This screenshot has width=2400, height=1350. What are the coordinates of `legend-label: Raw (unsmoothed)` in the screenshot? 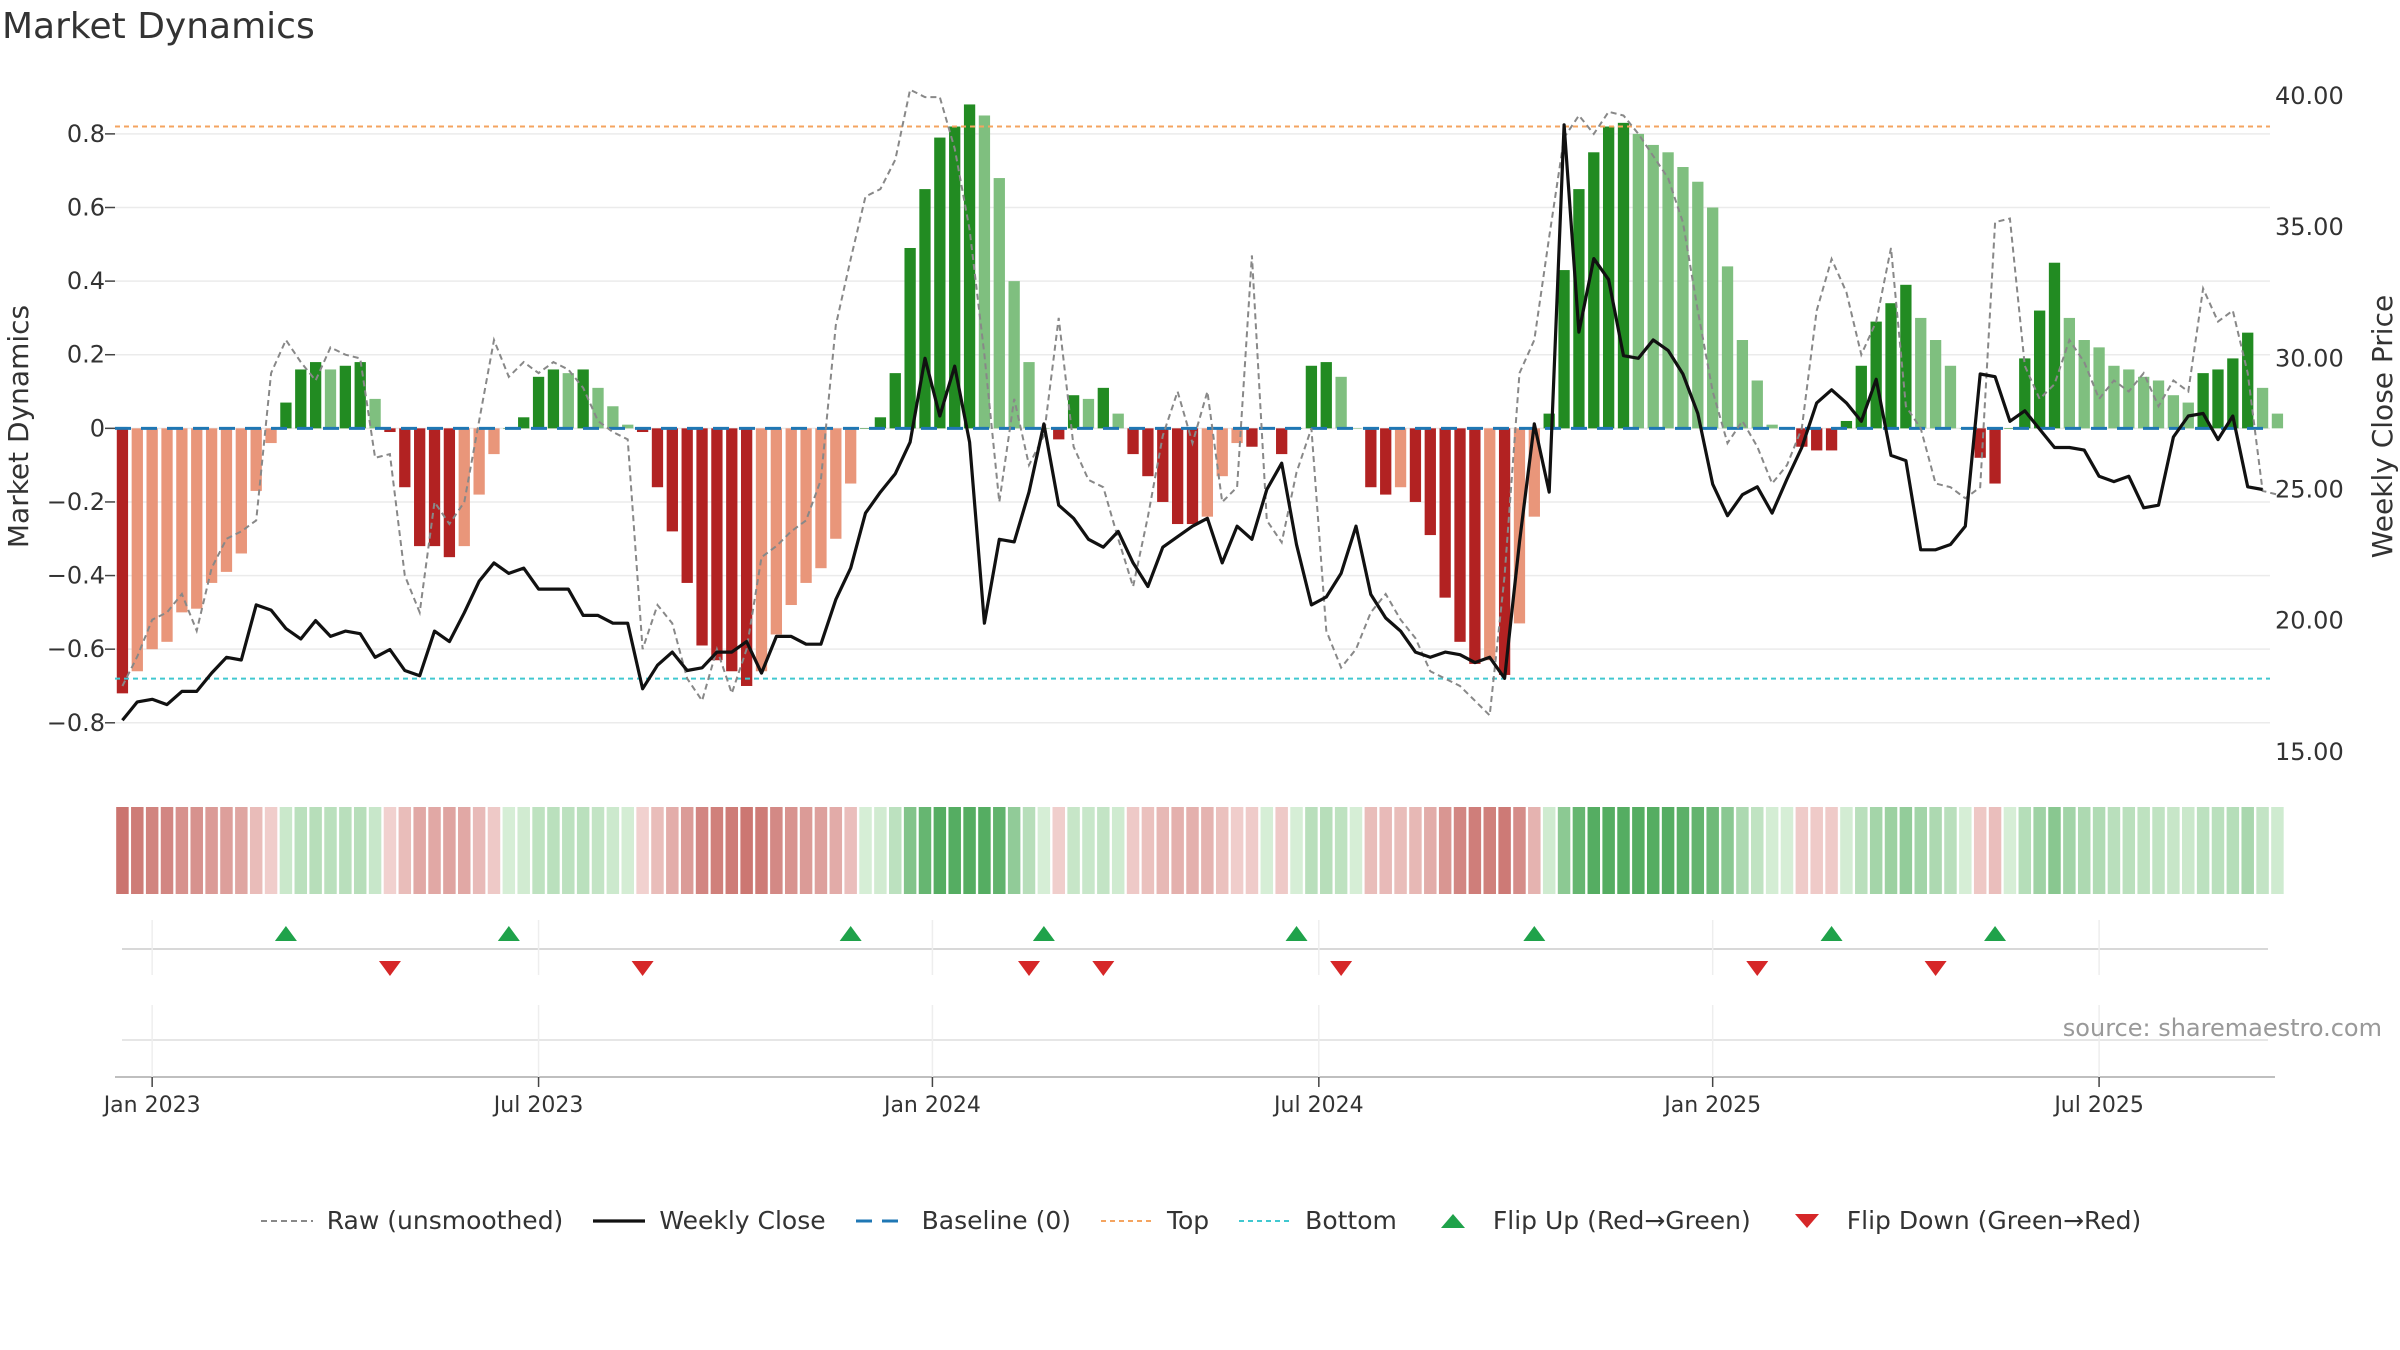 It's located at (445, 1220).